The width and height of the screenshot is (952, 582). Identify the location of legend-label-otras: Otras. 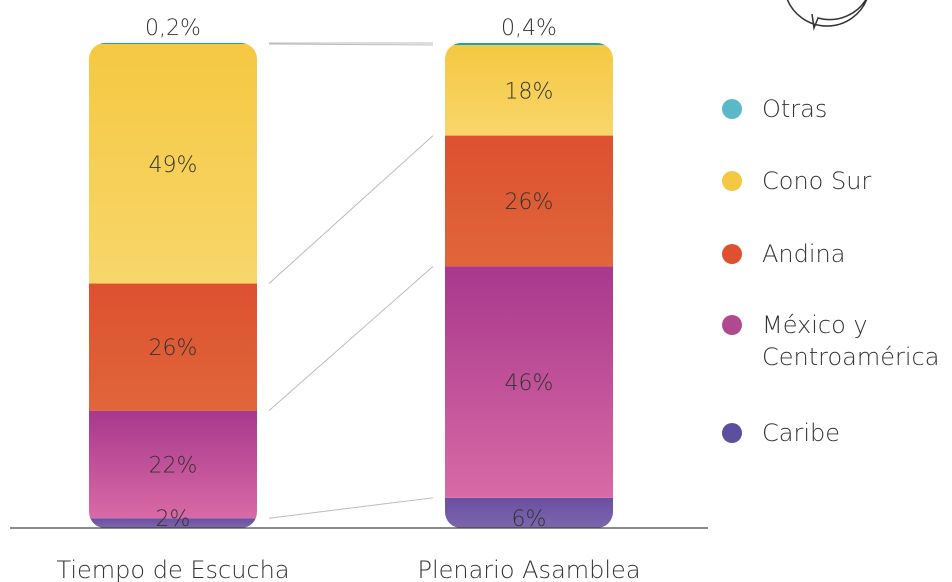
(794, 109).